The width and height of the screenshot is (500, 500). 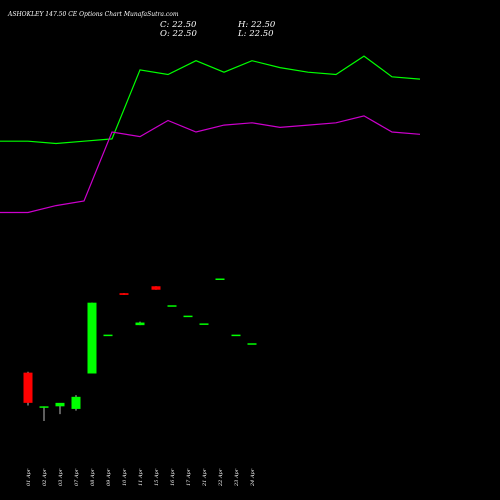 What do you see at coordinates (256, 34) in the screenshot?
I see `low-value: L: 22.50` at bounding box center [256, 34].